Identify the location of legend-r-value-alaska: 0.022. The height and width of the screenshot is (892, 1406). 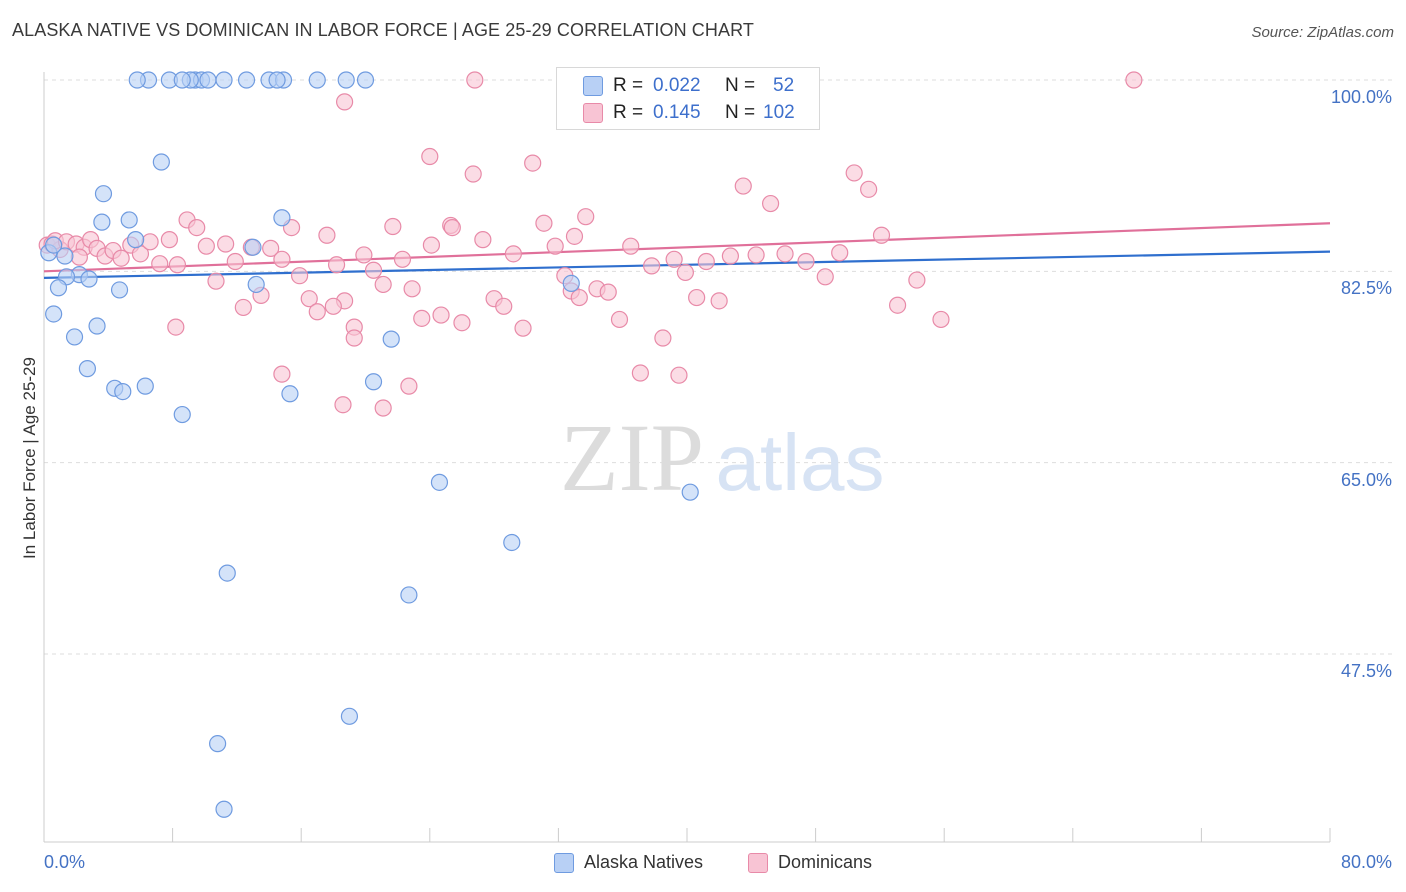
(677, 85).